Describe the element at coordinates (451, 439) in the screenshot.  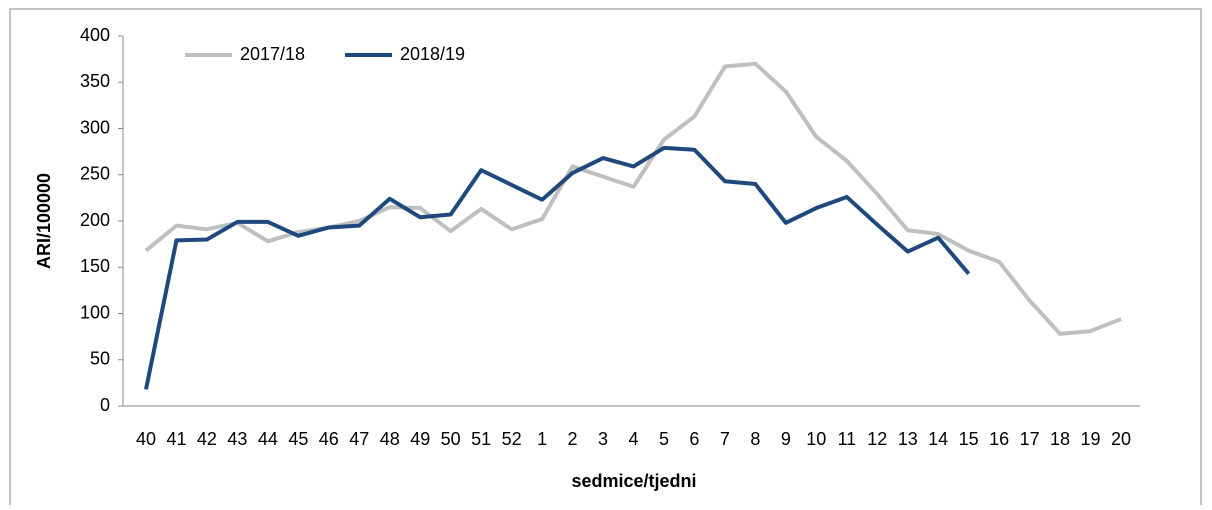
I see `x-tick-label: 50` at that location.